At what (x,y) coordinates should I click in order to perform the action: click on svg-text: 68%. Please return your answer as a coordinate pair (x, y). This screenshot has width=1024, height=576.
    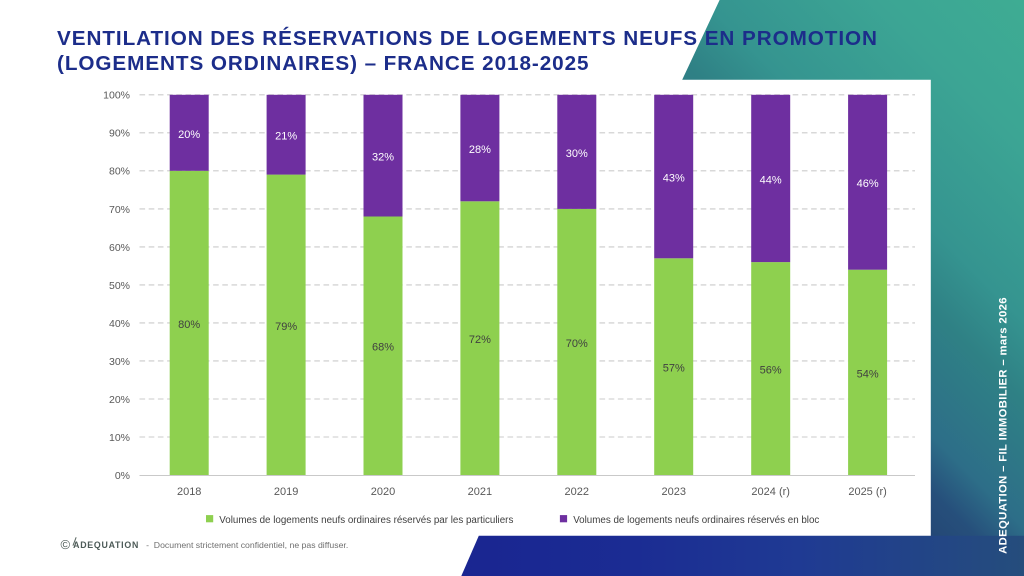
    Looking at the image, I should click on (383, 348).